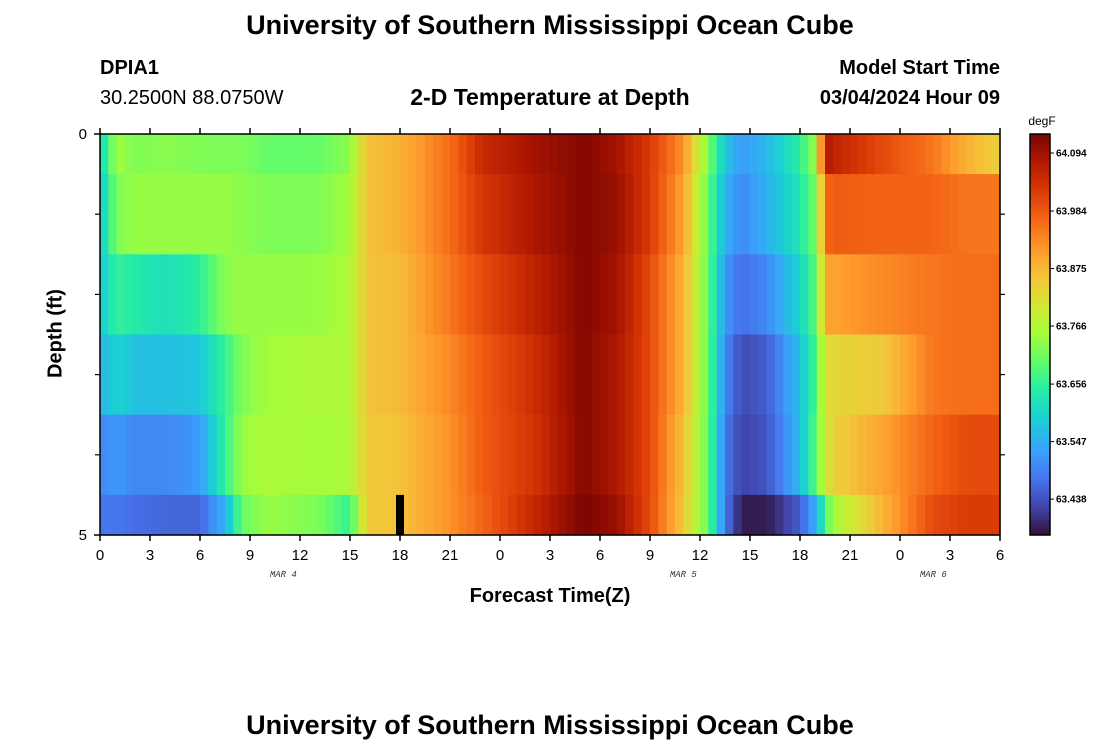 The image size is (1100, 750). I want to click on x-tick-label: 9, so click(650, 555).